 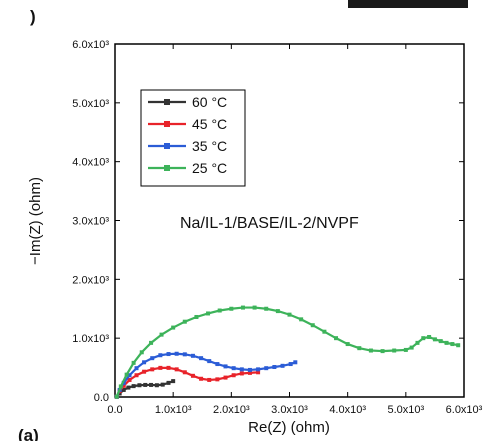 What do you see at coordinates (173, 410) in the screenshot?
I see `x-tick-label: 1.0x10³` at bounding box center [173, 410].